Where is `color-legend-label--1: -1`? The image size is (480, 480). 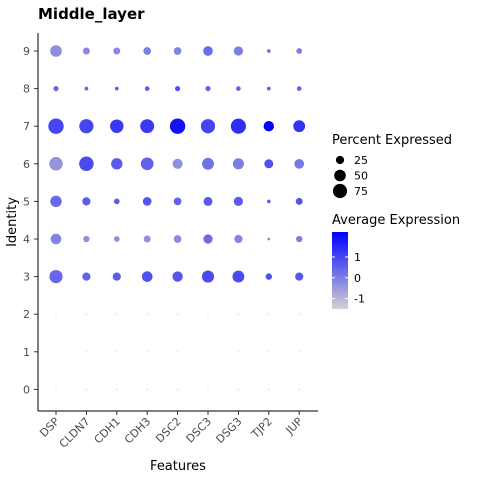
color-legend-label--1: -1 is located at coordinates (359, 299).